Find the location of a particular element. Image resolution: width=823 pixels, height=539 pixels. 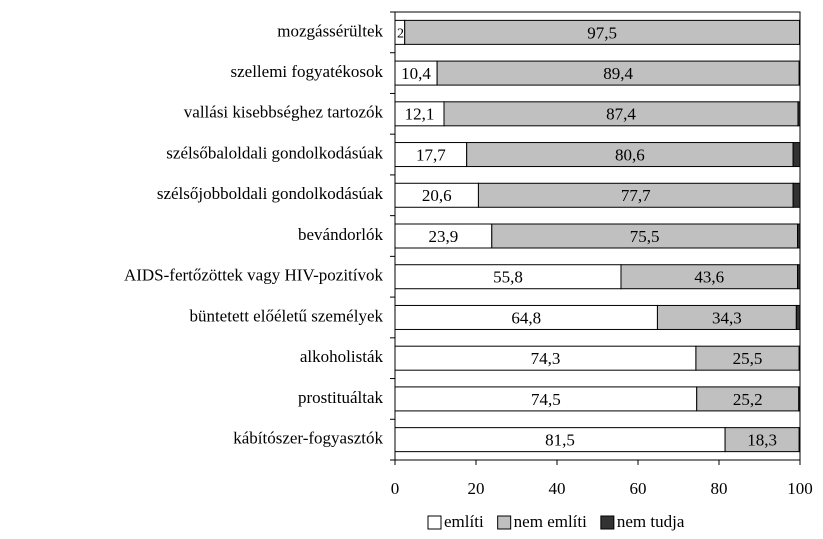

data-label: 89,4 is located at coordinates (618, 73).